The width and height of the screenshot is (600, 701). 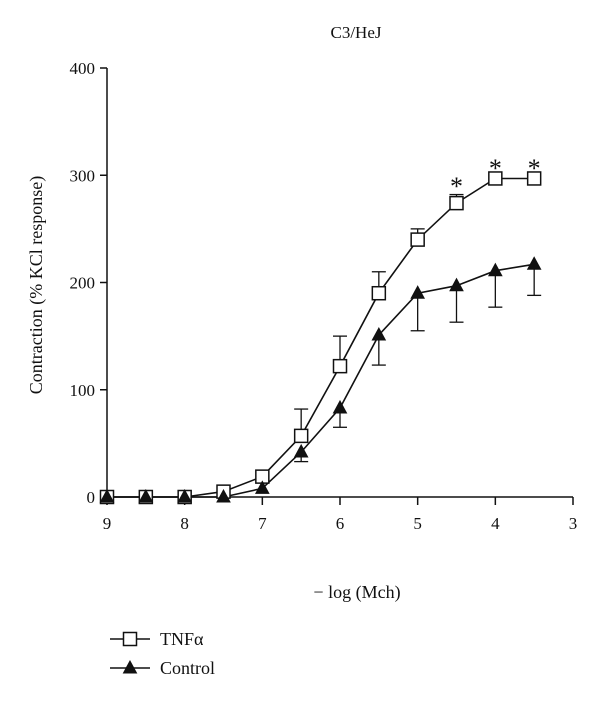 I want to click on x-tick-label: 8, so click(x=184, y=523).